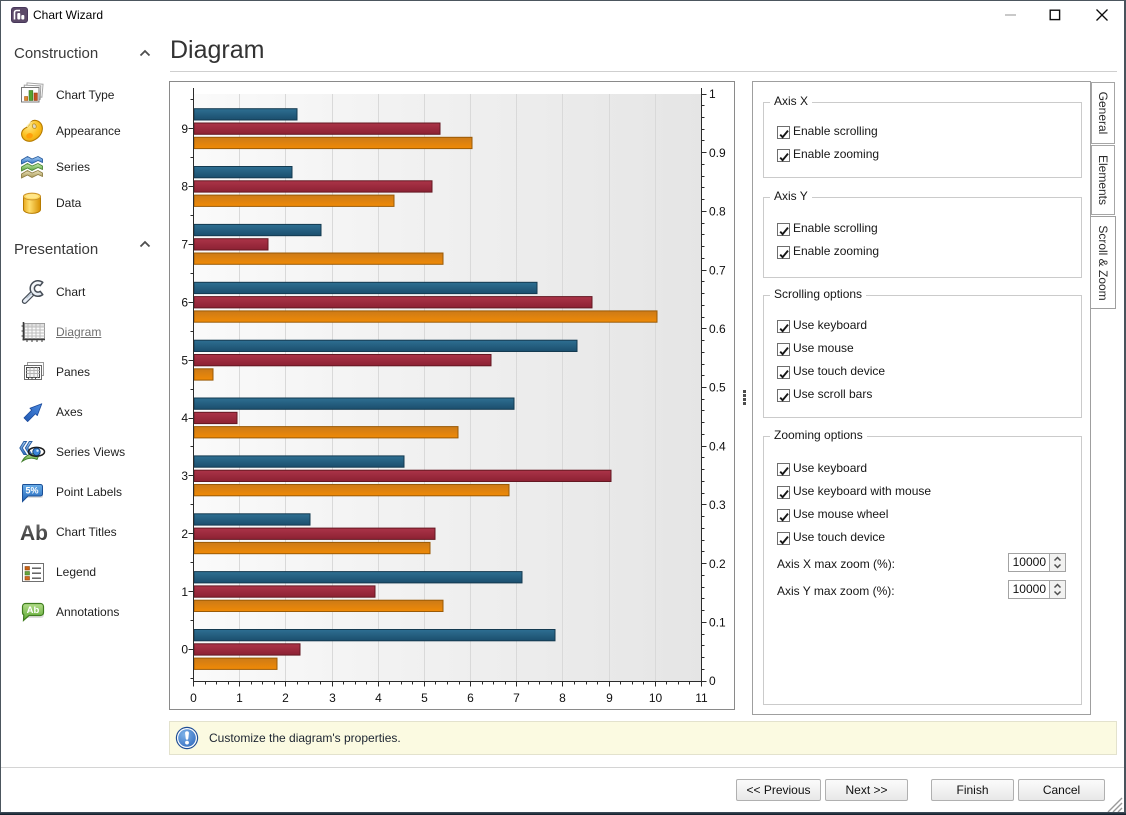 The width and height of the screenshot is (1126, 815). What do you see at coordinates (717, 153) in the screenshot?
I see `svg-text: 0.9` at bounding box center [717, 153].